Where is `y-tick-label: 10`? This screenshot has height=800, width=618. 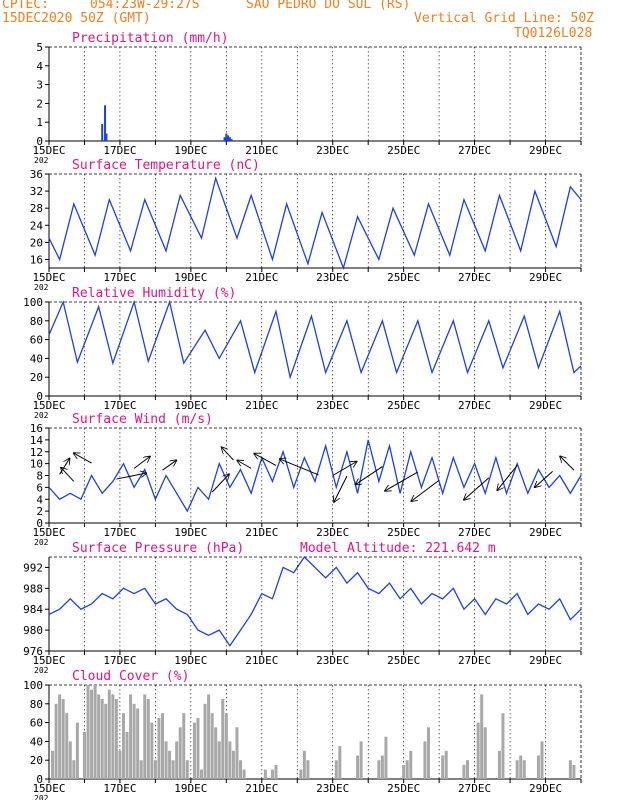
y-tick-label: 10 is located at coordinates (36, 464).